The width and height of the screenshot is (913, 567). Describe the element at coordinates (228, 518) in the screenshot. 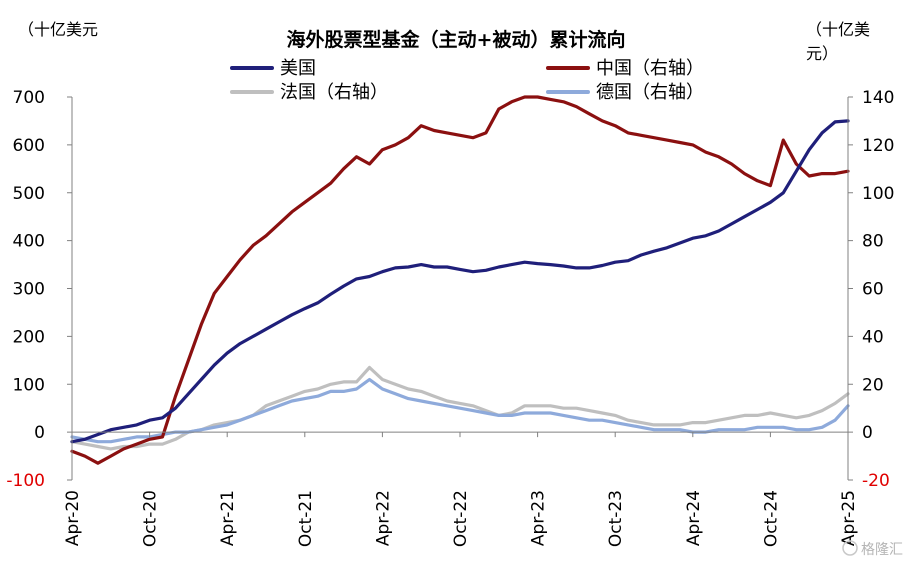

I see `x-tick-label: Apr-21` at that location.